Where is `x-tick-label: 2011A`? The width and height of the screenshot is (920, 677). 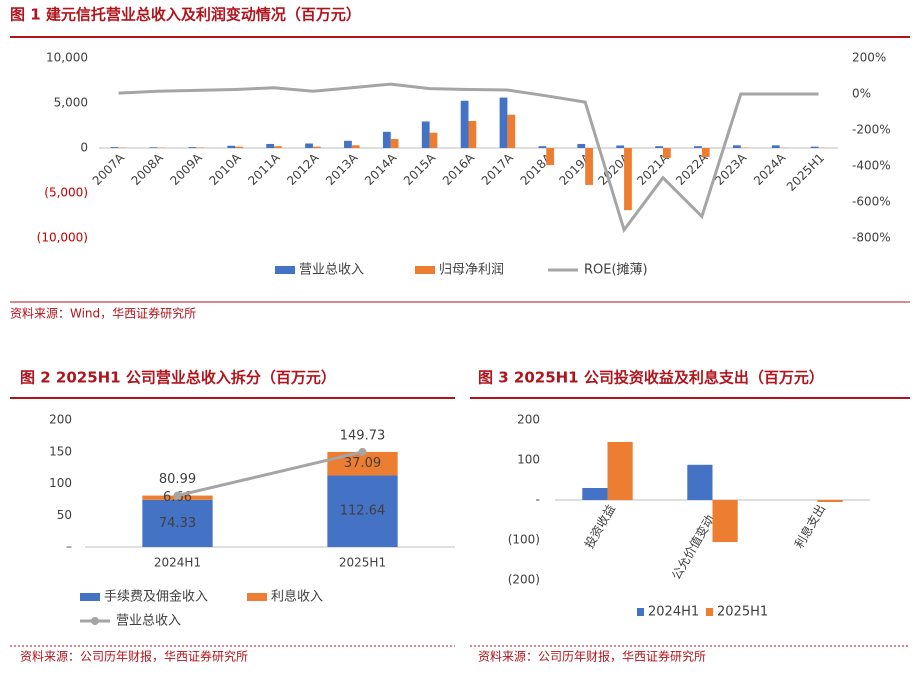 x-tick-label: 2011A is located at coordinates (264, 169).